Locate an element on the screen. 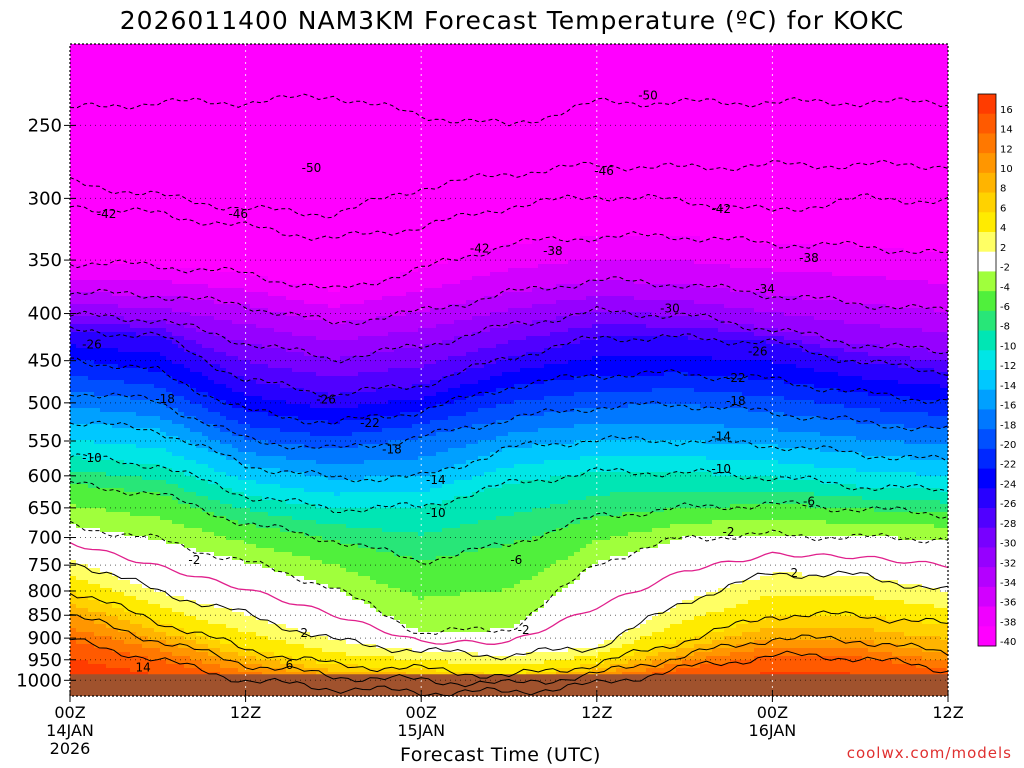 The width and height of the screenshot is (1024, 768). colorbar-tick-label: 4 is located at coordinates (1003, 228).